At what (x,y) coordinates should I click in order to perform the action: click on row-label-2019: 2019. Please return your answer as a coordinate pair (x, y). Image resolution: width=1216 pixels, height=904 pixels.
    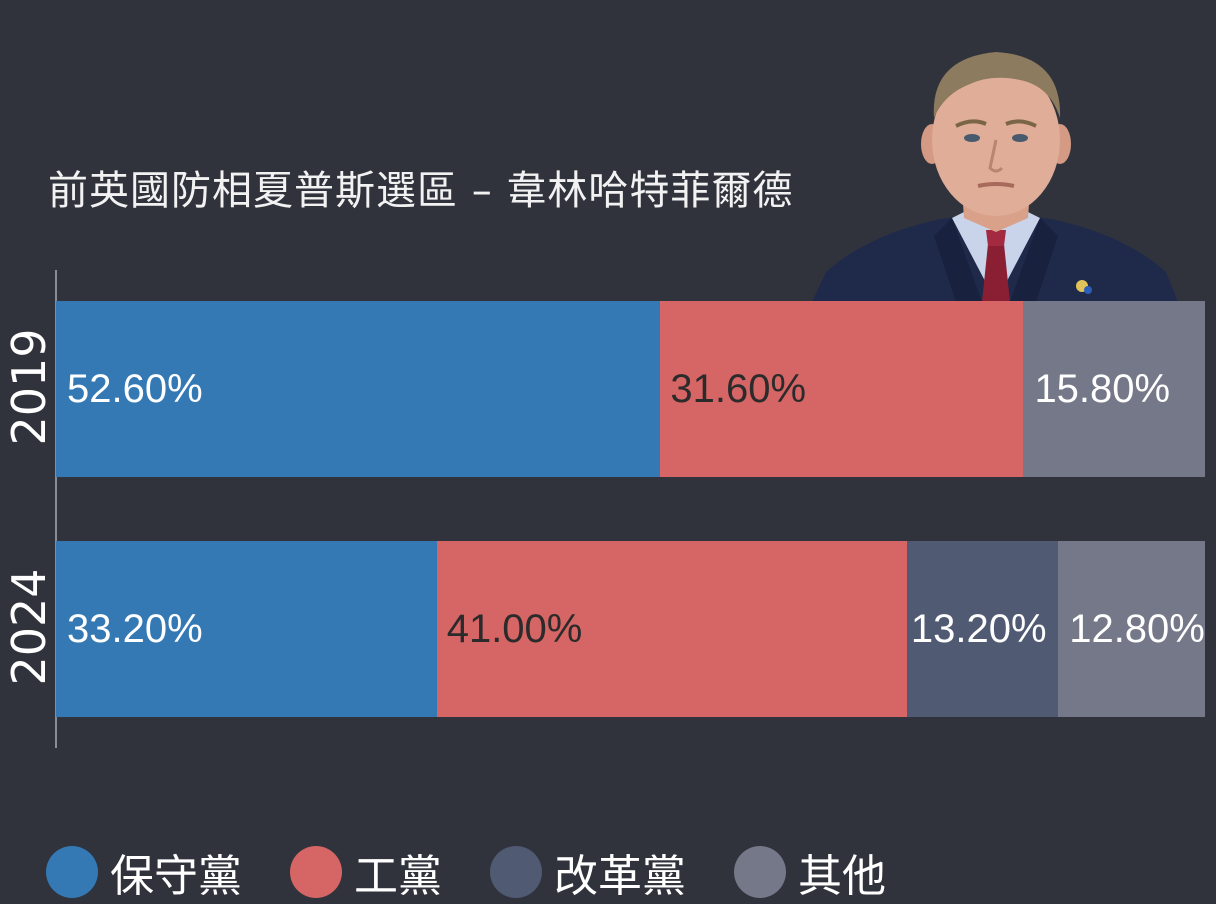
    Looking at the image, I should click on (29, 387).